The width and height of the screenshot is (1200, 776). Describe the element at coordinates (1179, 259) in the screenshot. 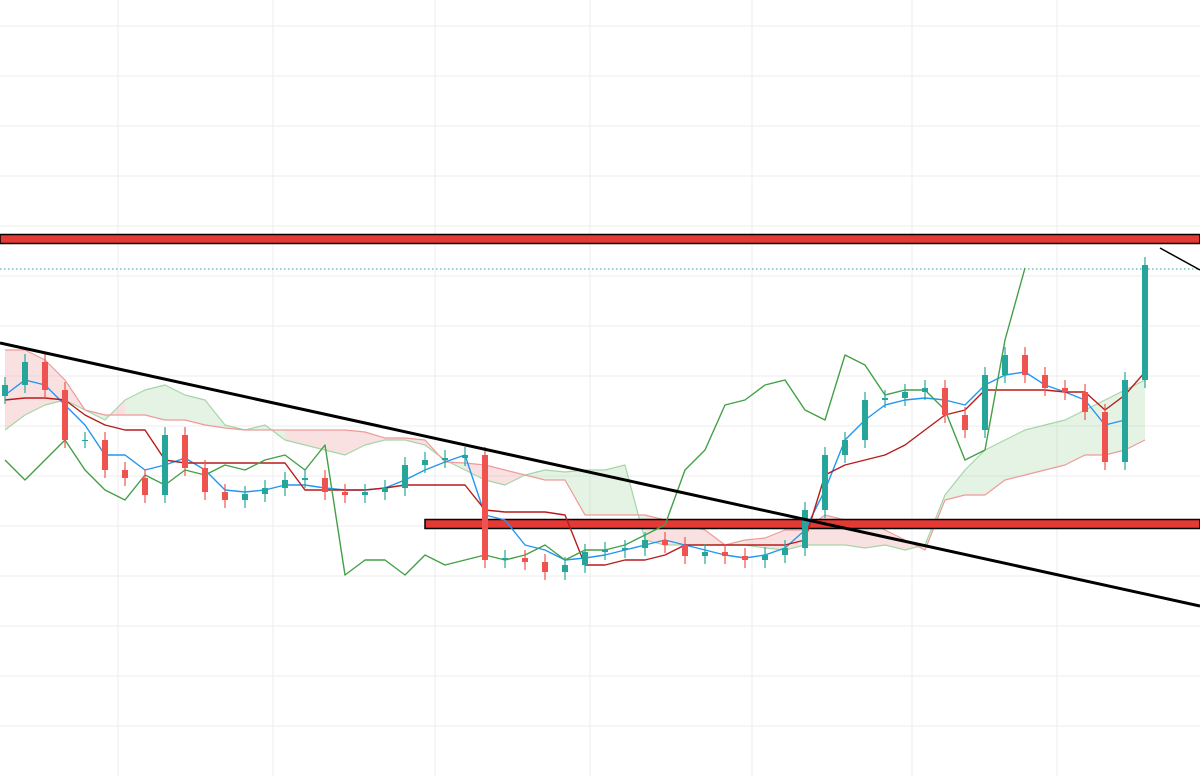

I see `trend-line` at that location.